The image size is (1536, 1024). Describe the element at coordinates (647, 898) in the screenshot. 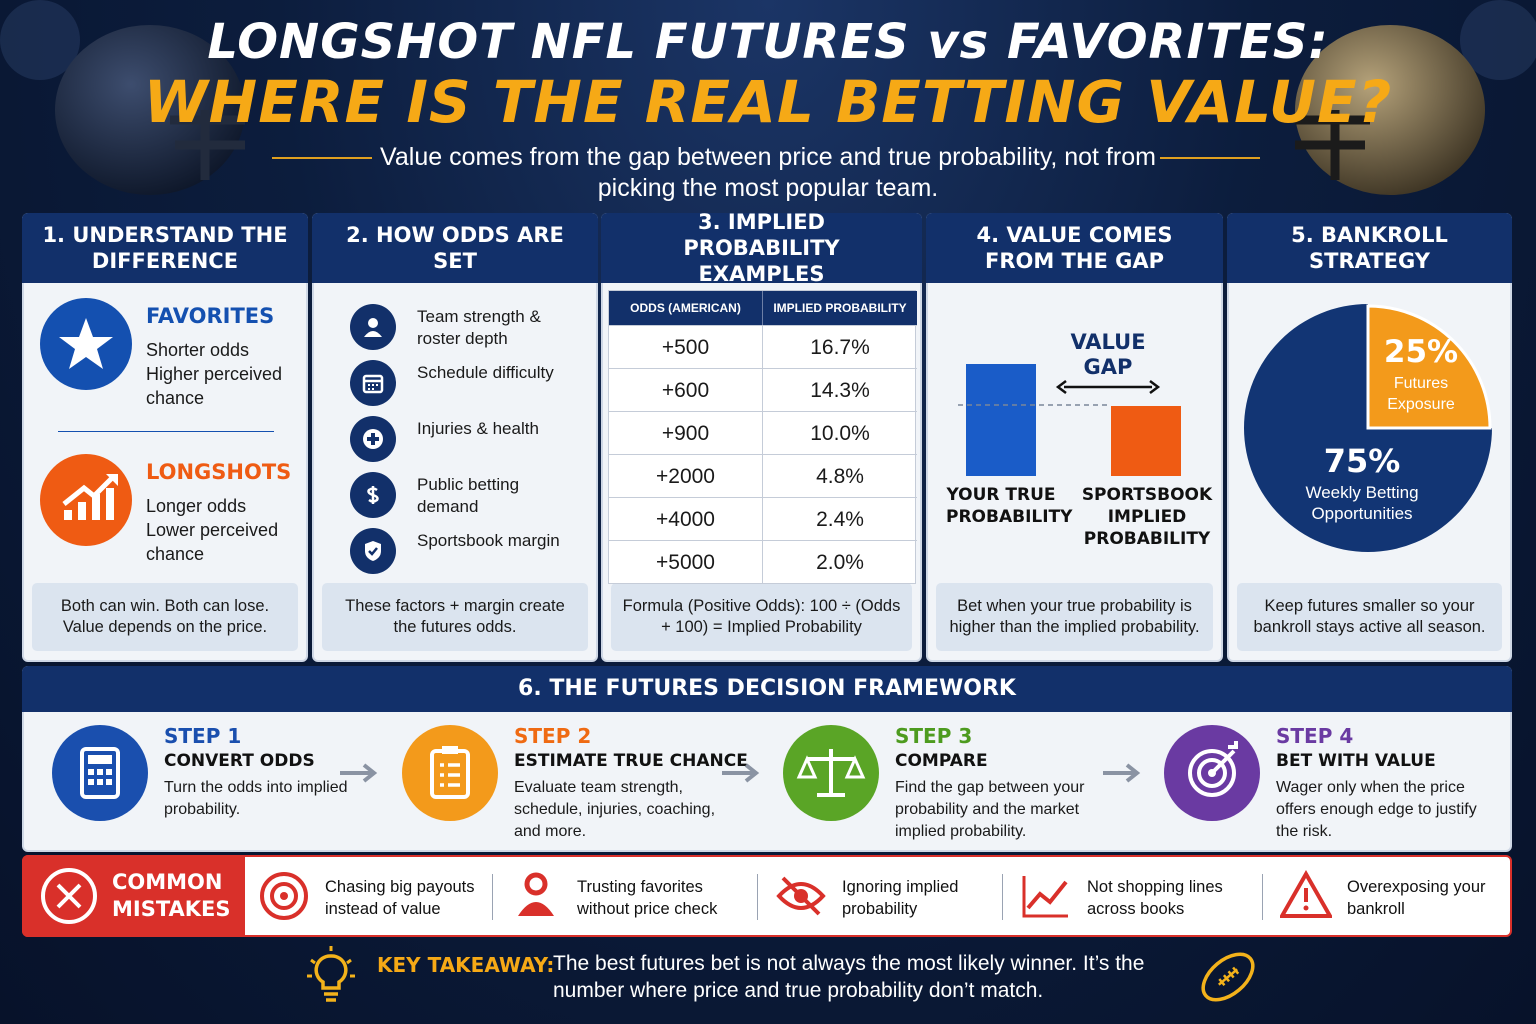

I see `mistake-text: Trusting favorites without price check` at that location.